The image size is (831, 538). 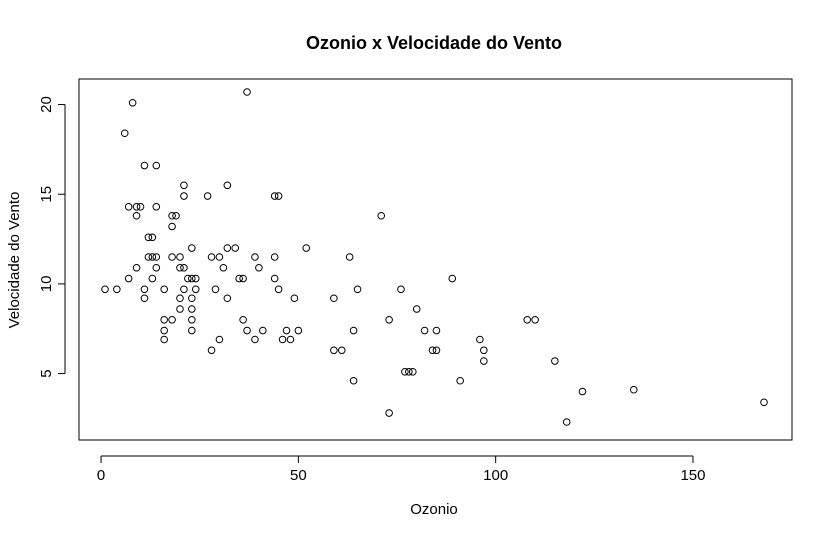 What do you see at coordinates (692, 475) in the screenshot?
I see `x-tick-label: 150` at bounding box center [692, 475].